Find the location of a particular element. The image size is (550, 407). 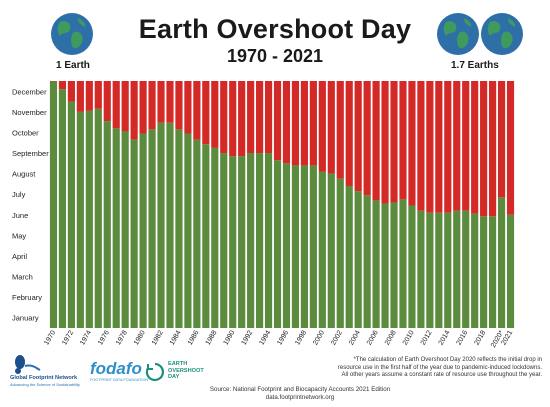

logo-eod-line: OVERSHOOT is located at coordinates (186, 370).